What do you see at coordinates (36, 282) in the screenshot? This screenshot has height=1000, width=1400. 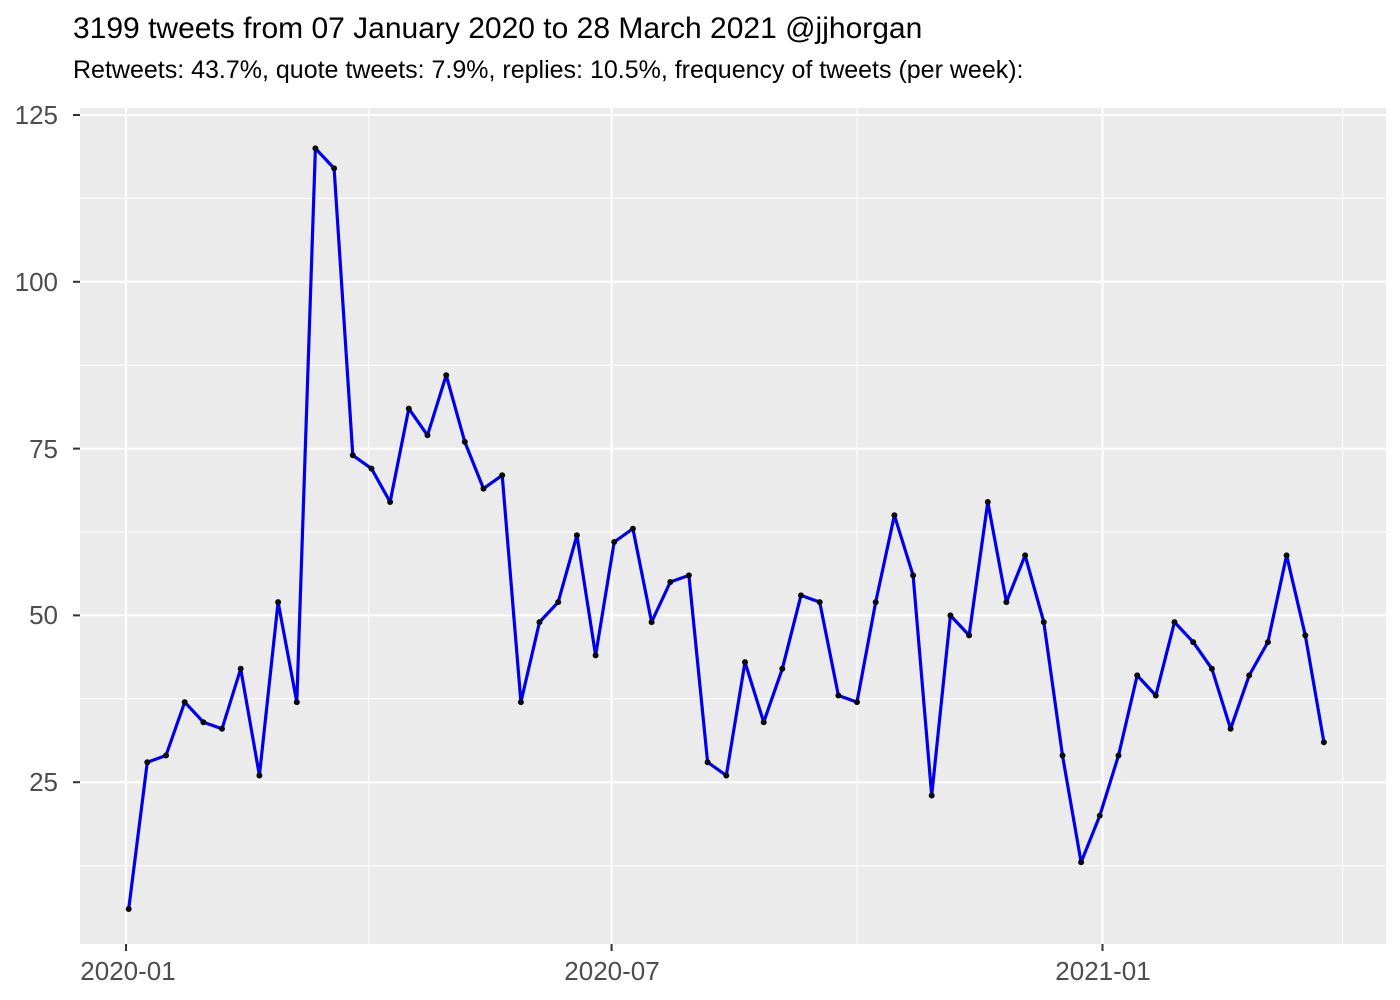 I see `y-axis-tick-label-100: 100` at bounding box center [36, 282].